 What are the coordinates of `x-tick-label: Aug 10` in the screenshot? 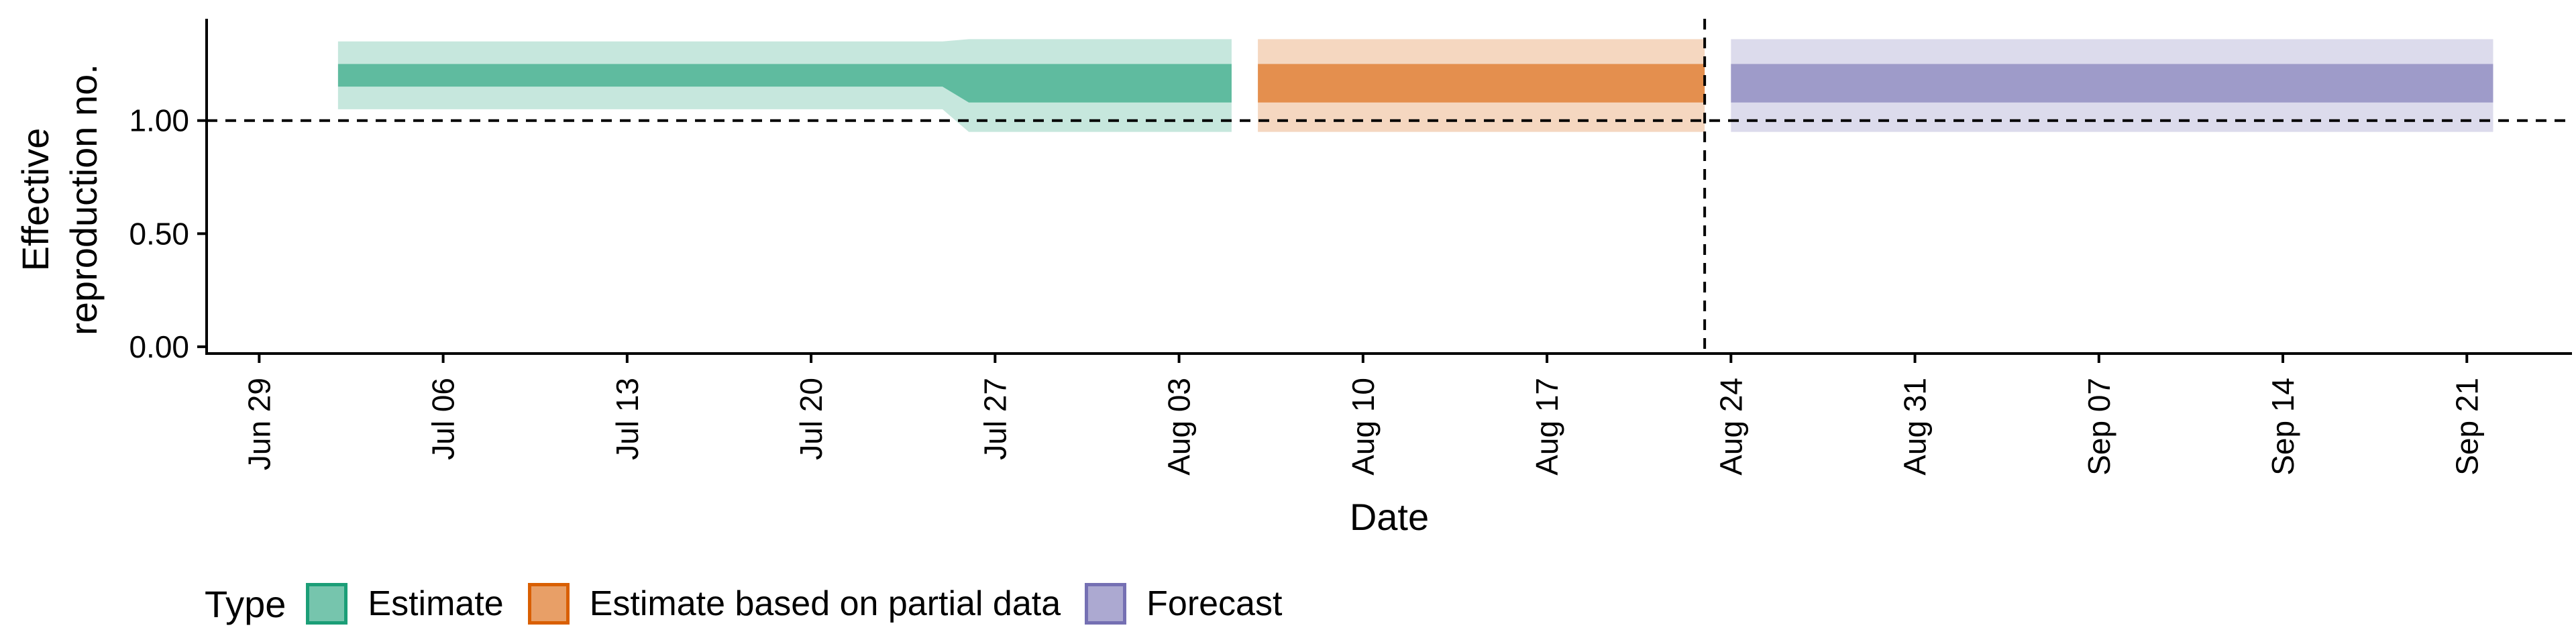 It's located at (1363, 427).